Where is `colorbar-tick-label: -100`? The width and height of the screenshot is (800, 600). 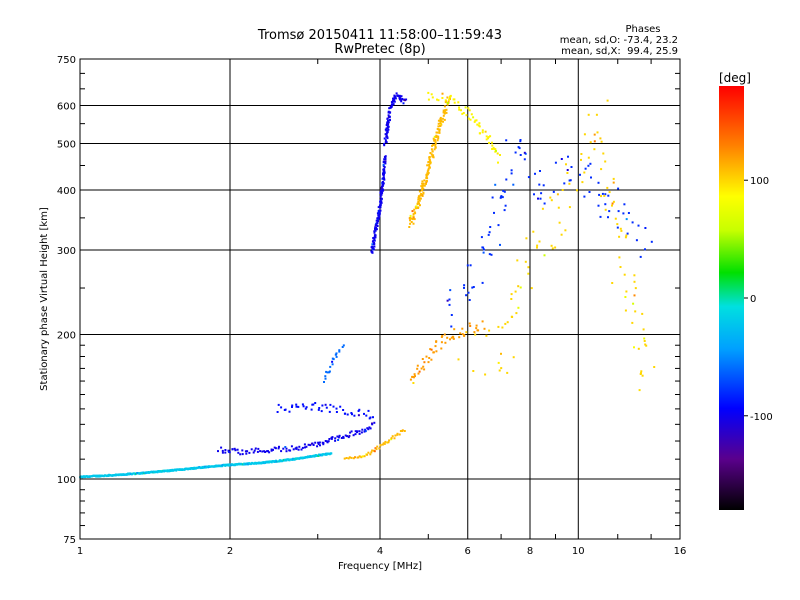 colorbar-tick-label: -100 is located at coordinates (761, 417).